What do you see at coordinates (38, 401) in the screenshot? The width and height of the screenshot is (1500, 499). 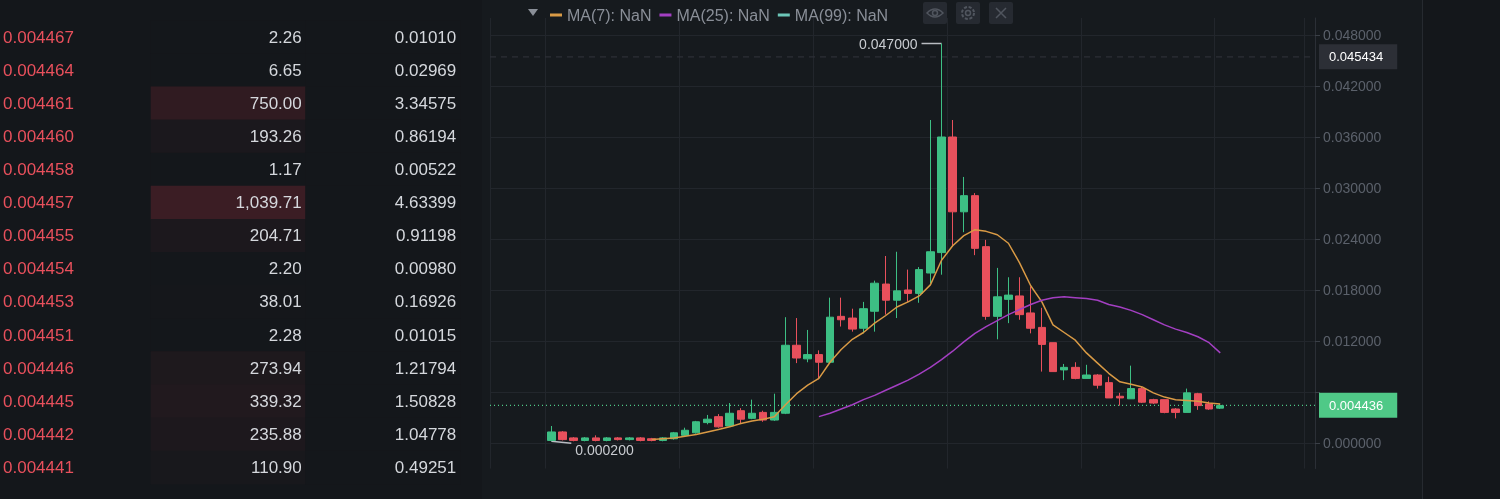 I see `y-tick-label: 0.004445` at bounding box center [38, 401].